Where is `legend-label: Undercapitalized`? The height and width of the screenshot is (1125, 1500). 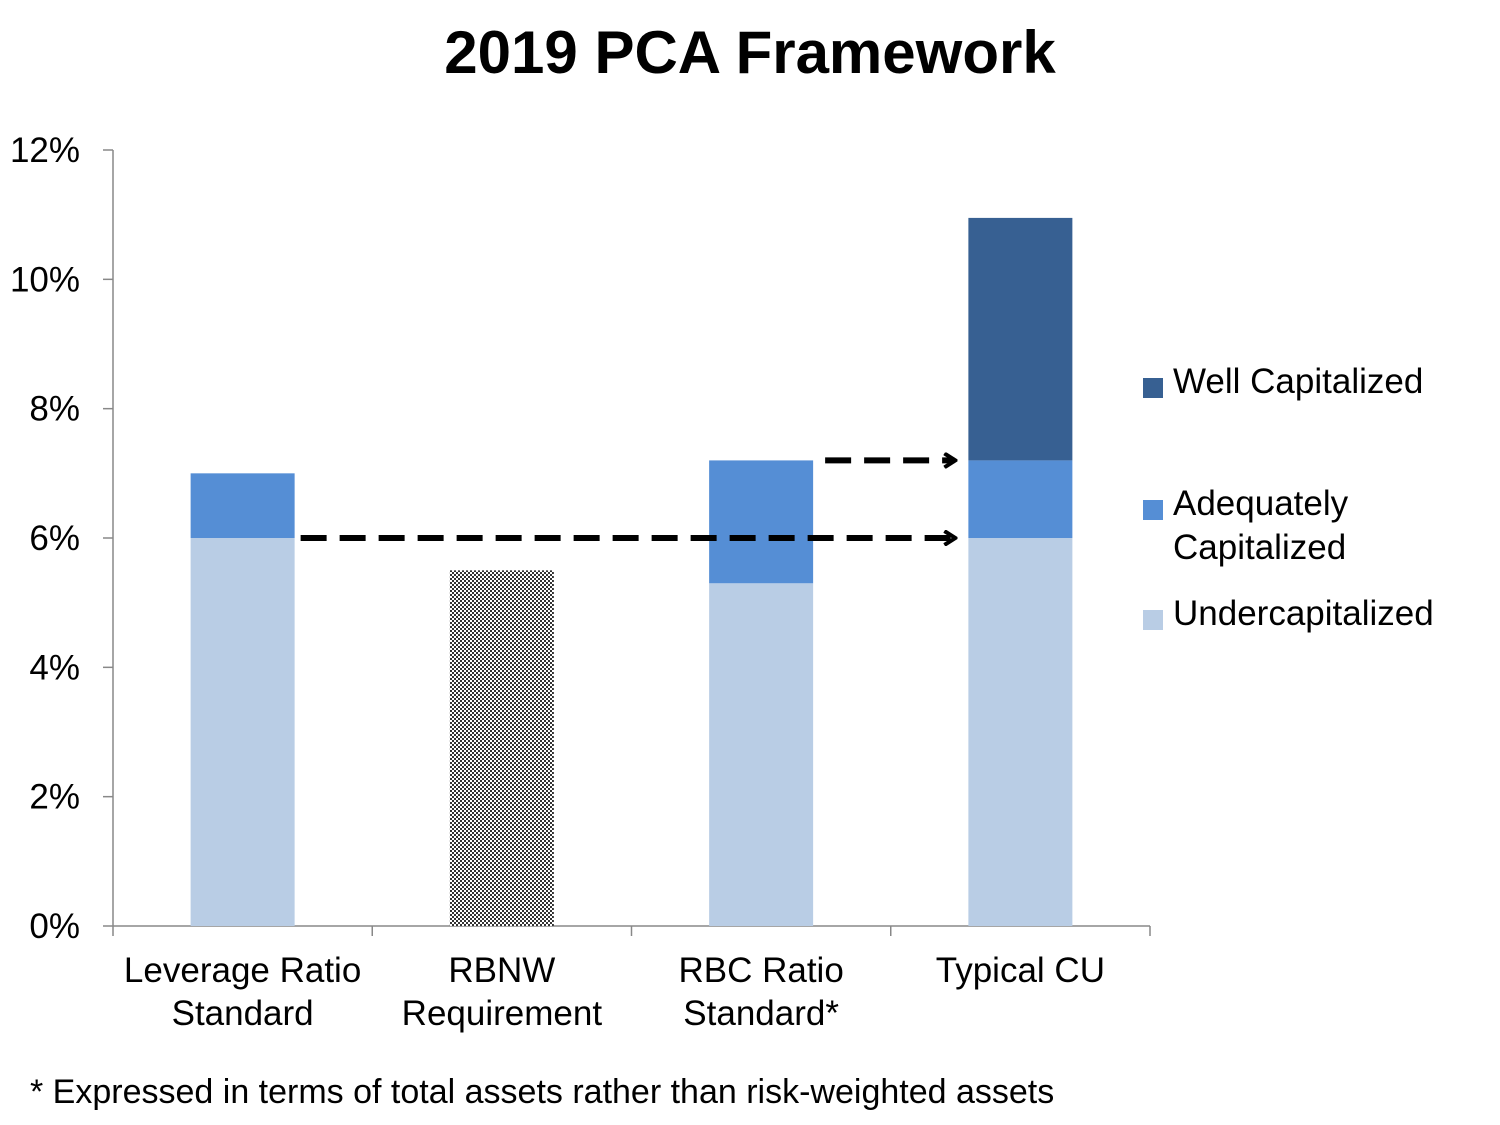 legend-label: Undercapitalized is located at coordinates (1303, 614).